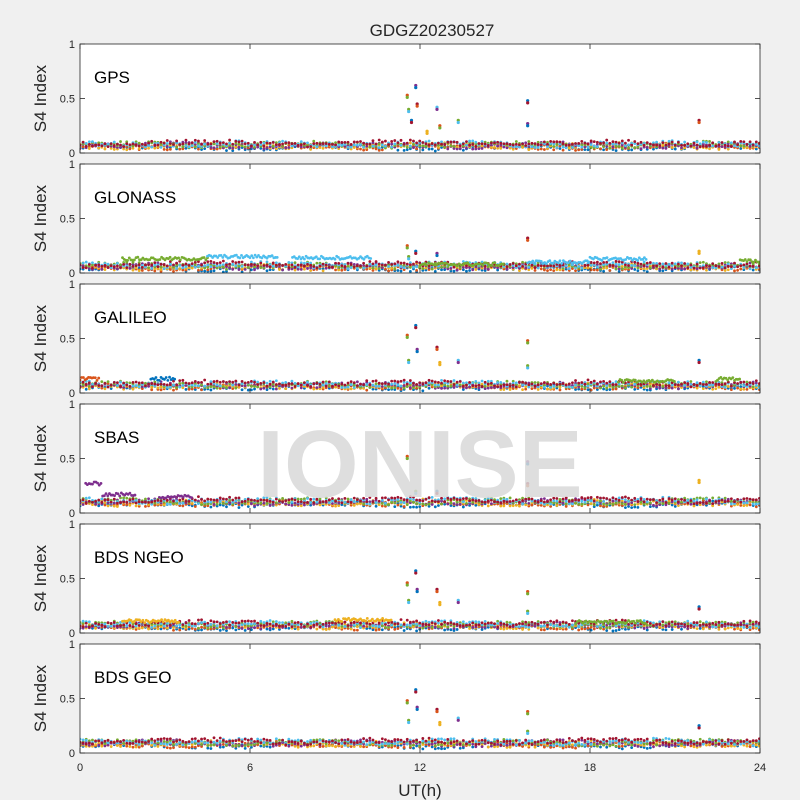 The width and height of the screenshot is (800, 800). I want to click on spike-point, so click(437, 255).